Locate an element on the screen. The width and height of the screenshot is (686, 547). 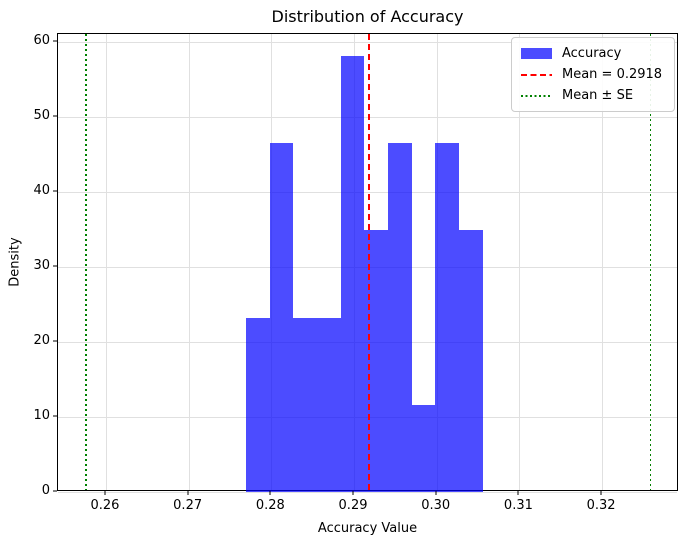
x-tick-label: 0.26 is located at coordinates (105, 505).